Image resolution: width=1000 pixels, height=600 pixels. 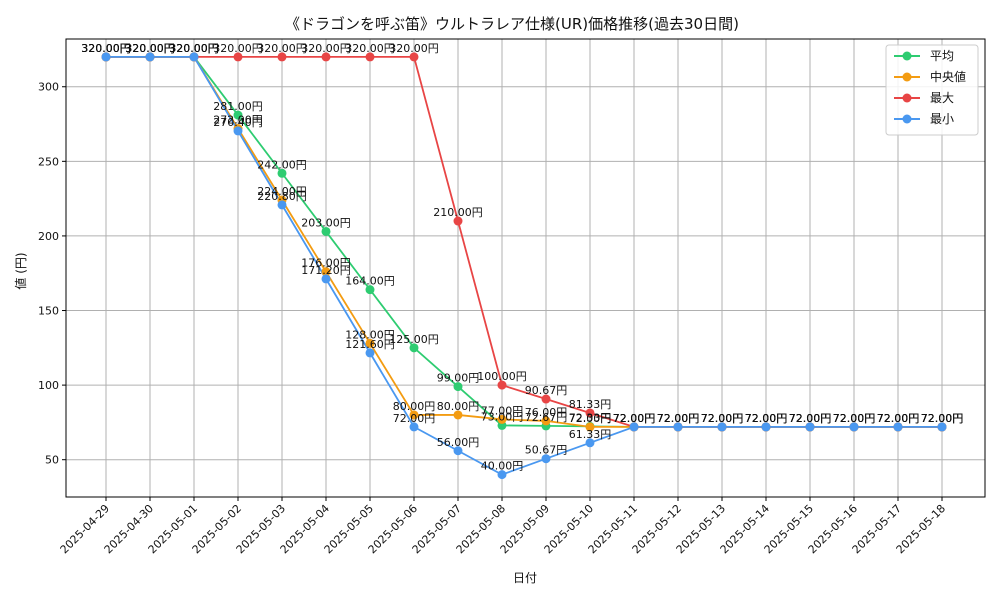 What do you see at coordinates (48, 87) in the screenshot?
I see `y-tick-label: 300` at bounding box center [48, 87].